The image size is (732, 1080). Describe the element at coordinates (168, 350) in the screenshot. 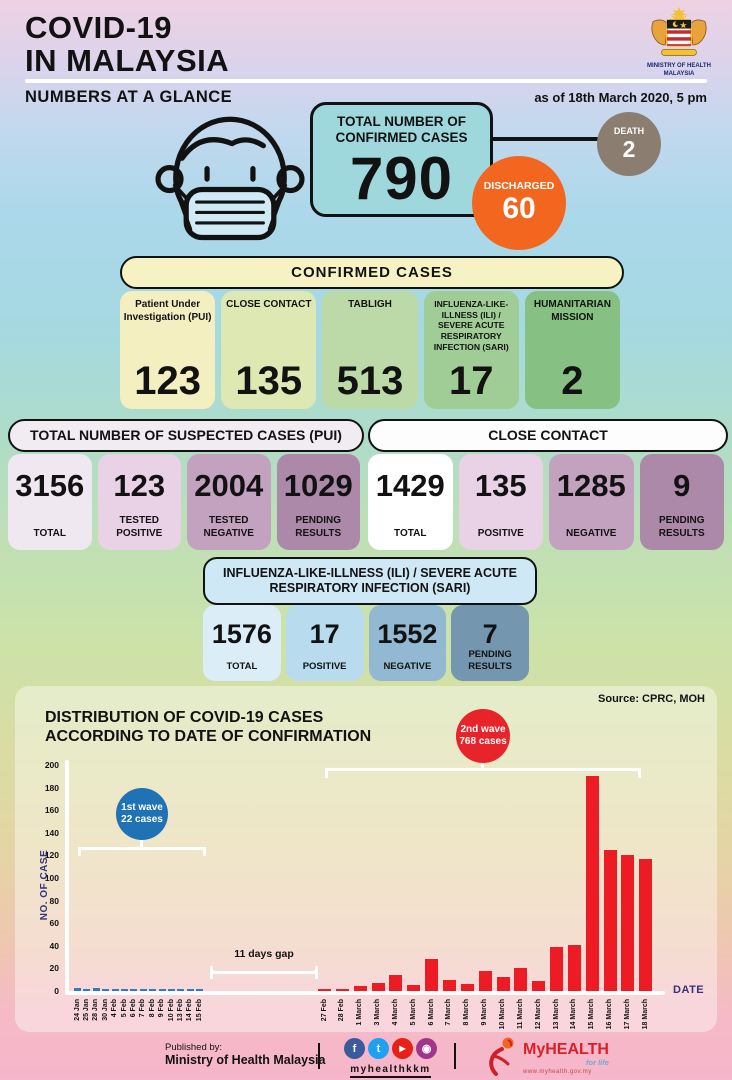

I see `card-pui: Patient Under Investigation (PUI) 123` at that location.